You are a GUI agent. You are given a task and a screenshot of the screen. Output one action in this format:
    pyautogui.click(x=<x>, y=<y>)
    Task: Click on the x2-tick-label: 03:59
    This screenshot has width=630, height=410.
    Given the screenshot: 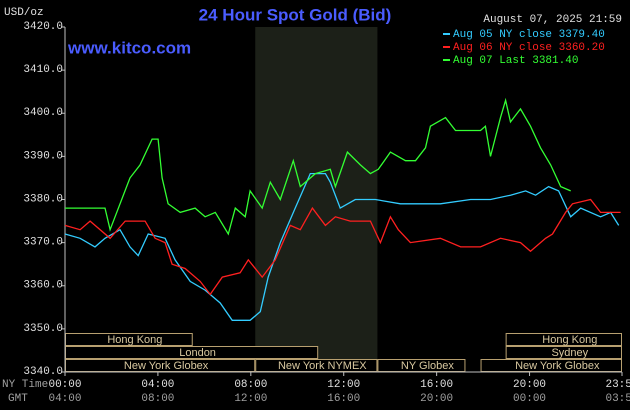 What is the action you would take?
    pyautogui.click(x=617, y=399)
    